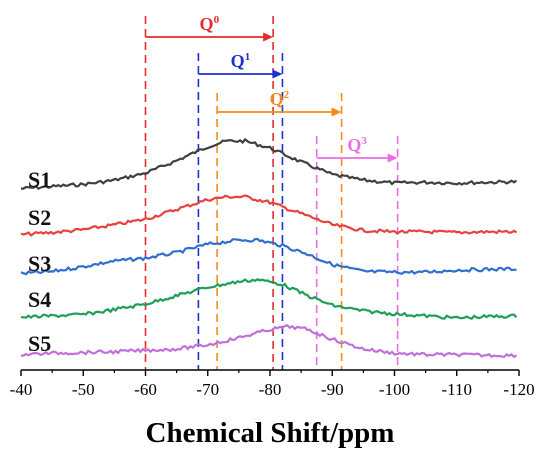  What do you see at coordinates (456, 389) in the screenshot?
I see `x-tick-label: -110` at bounding box center [456, 389].